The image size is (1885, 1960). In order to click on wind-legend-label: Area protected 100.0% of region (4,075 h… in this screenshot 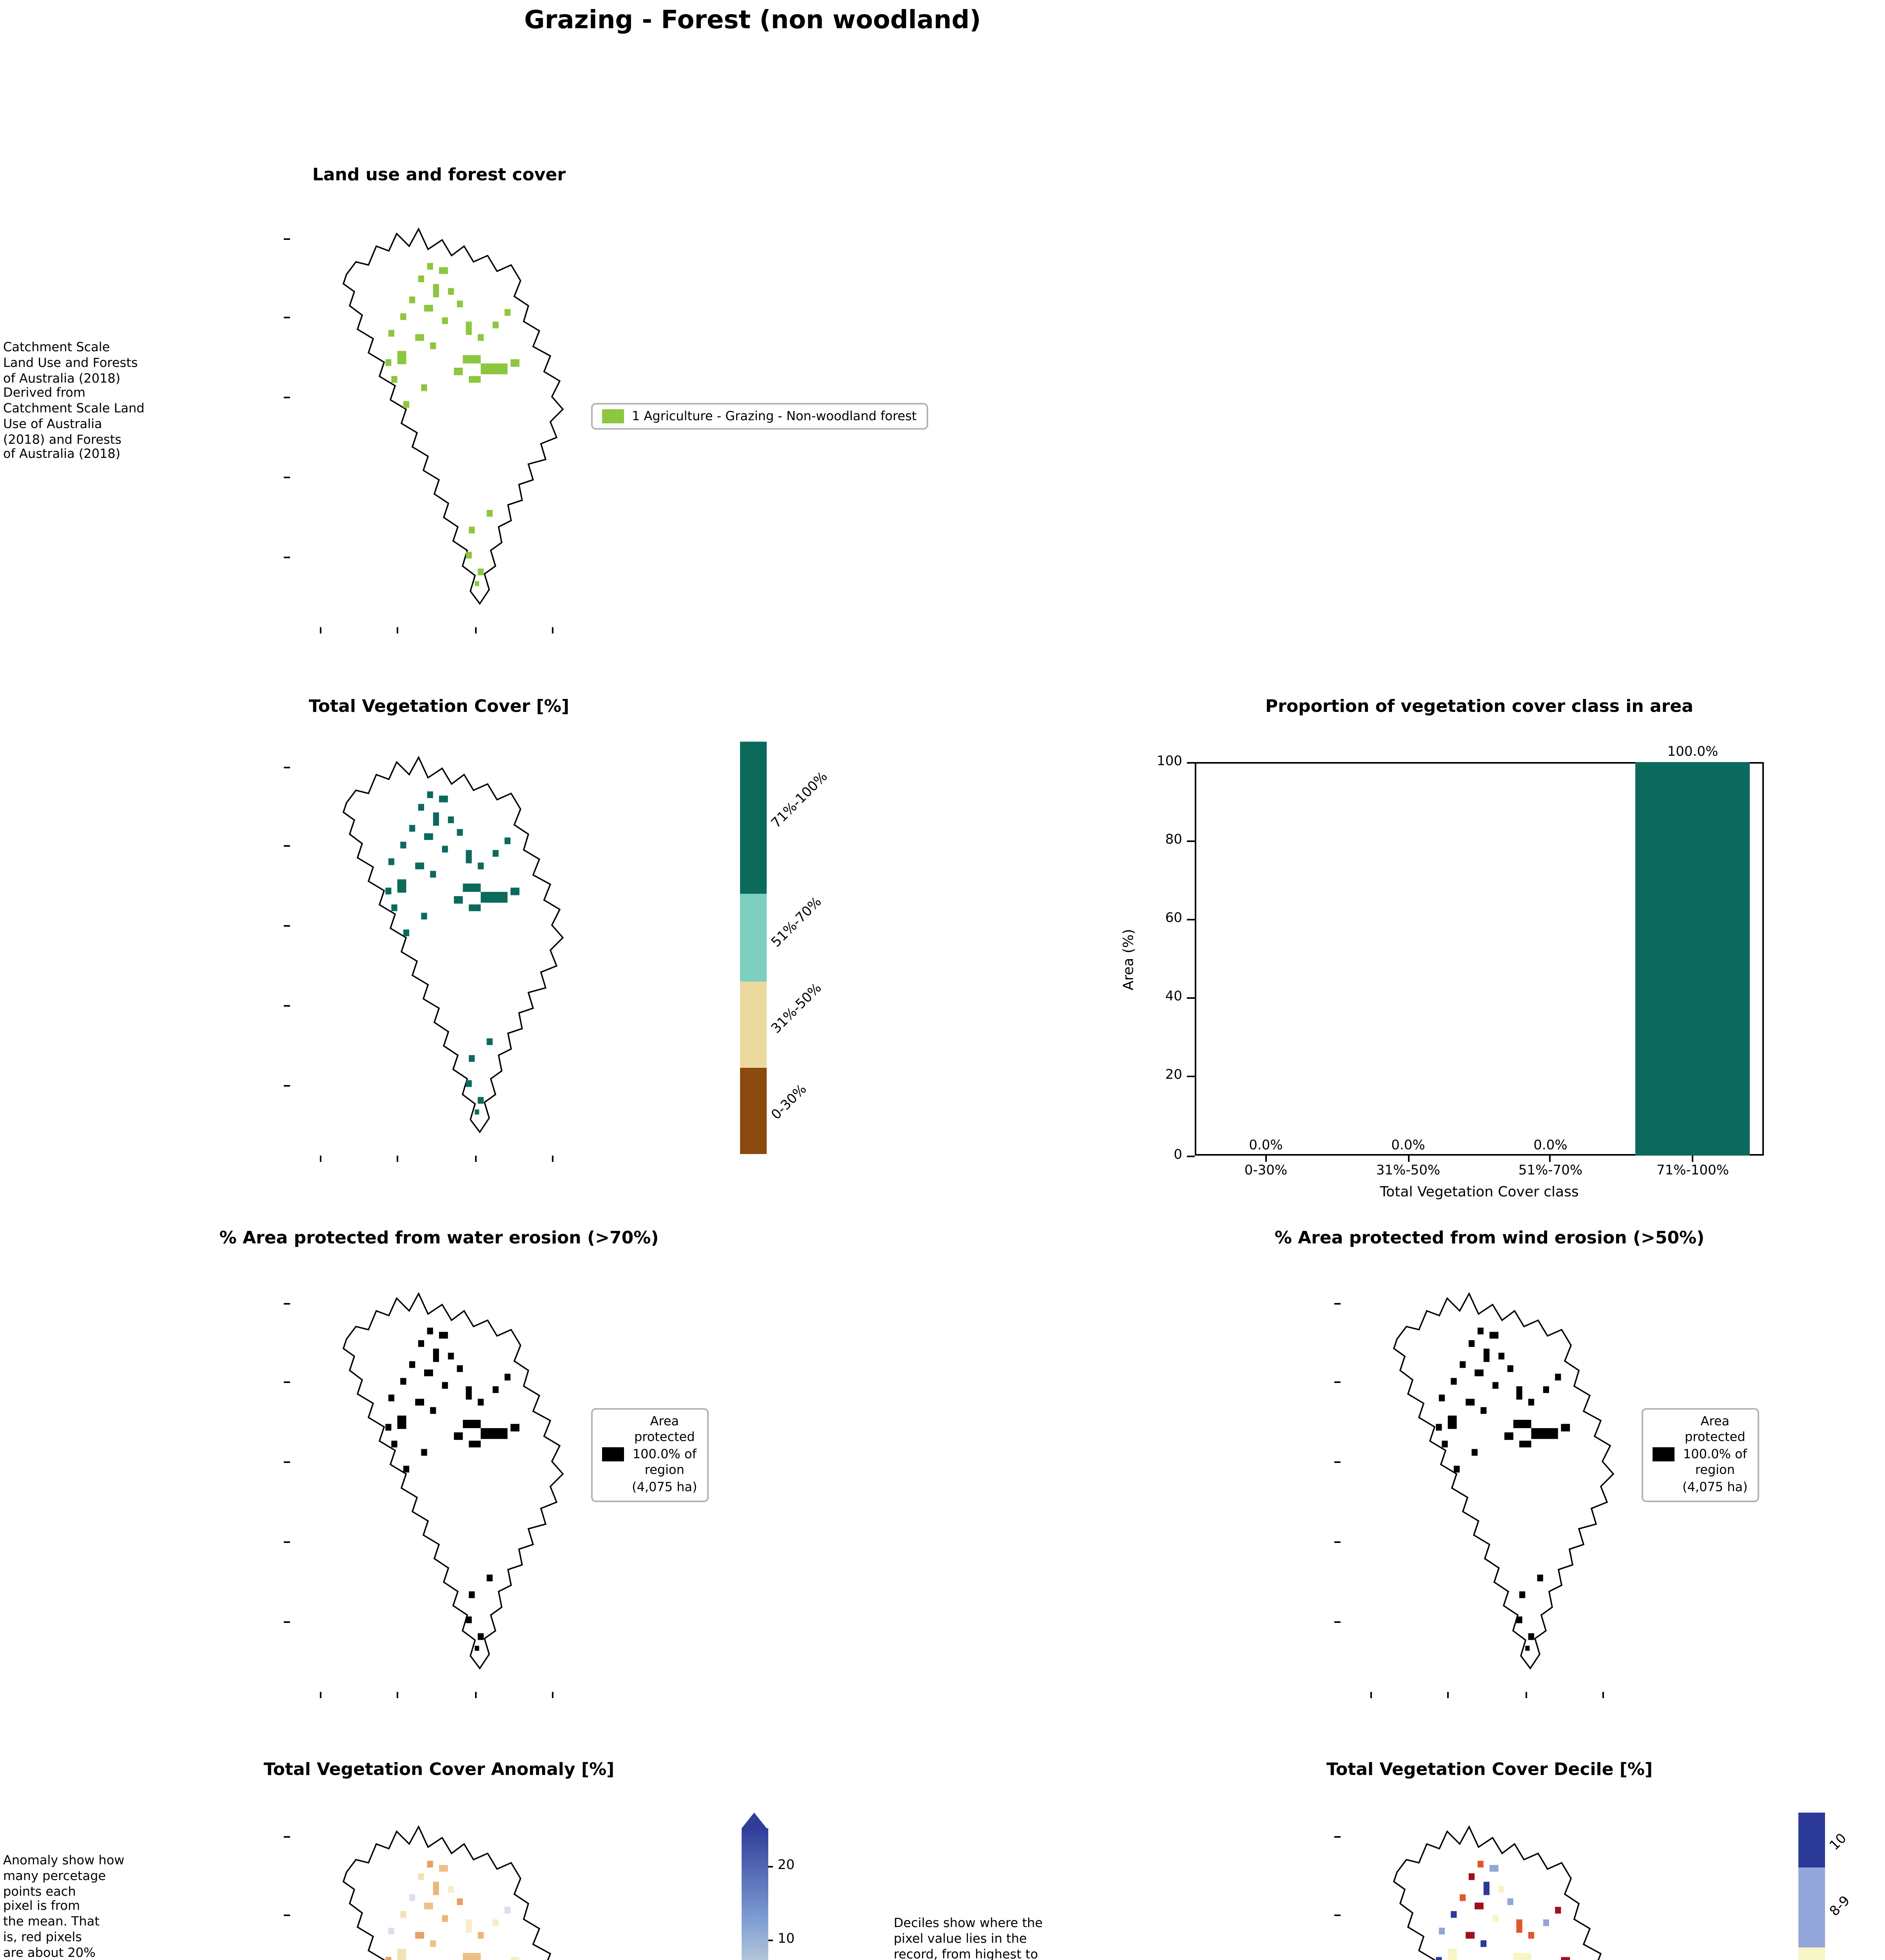, I will do `click(1715, 1454)`.